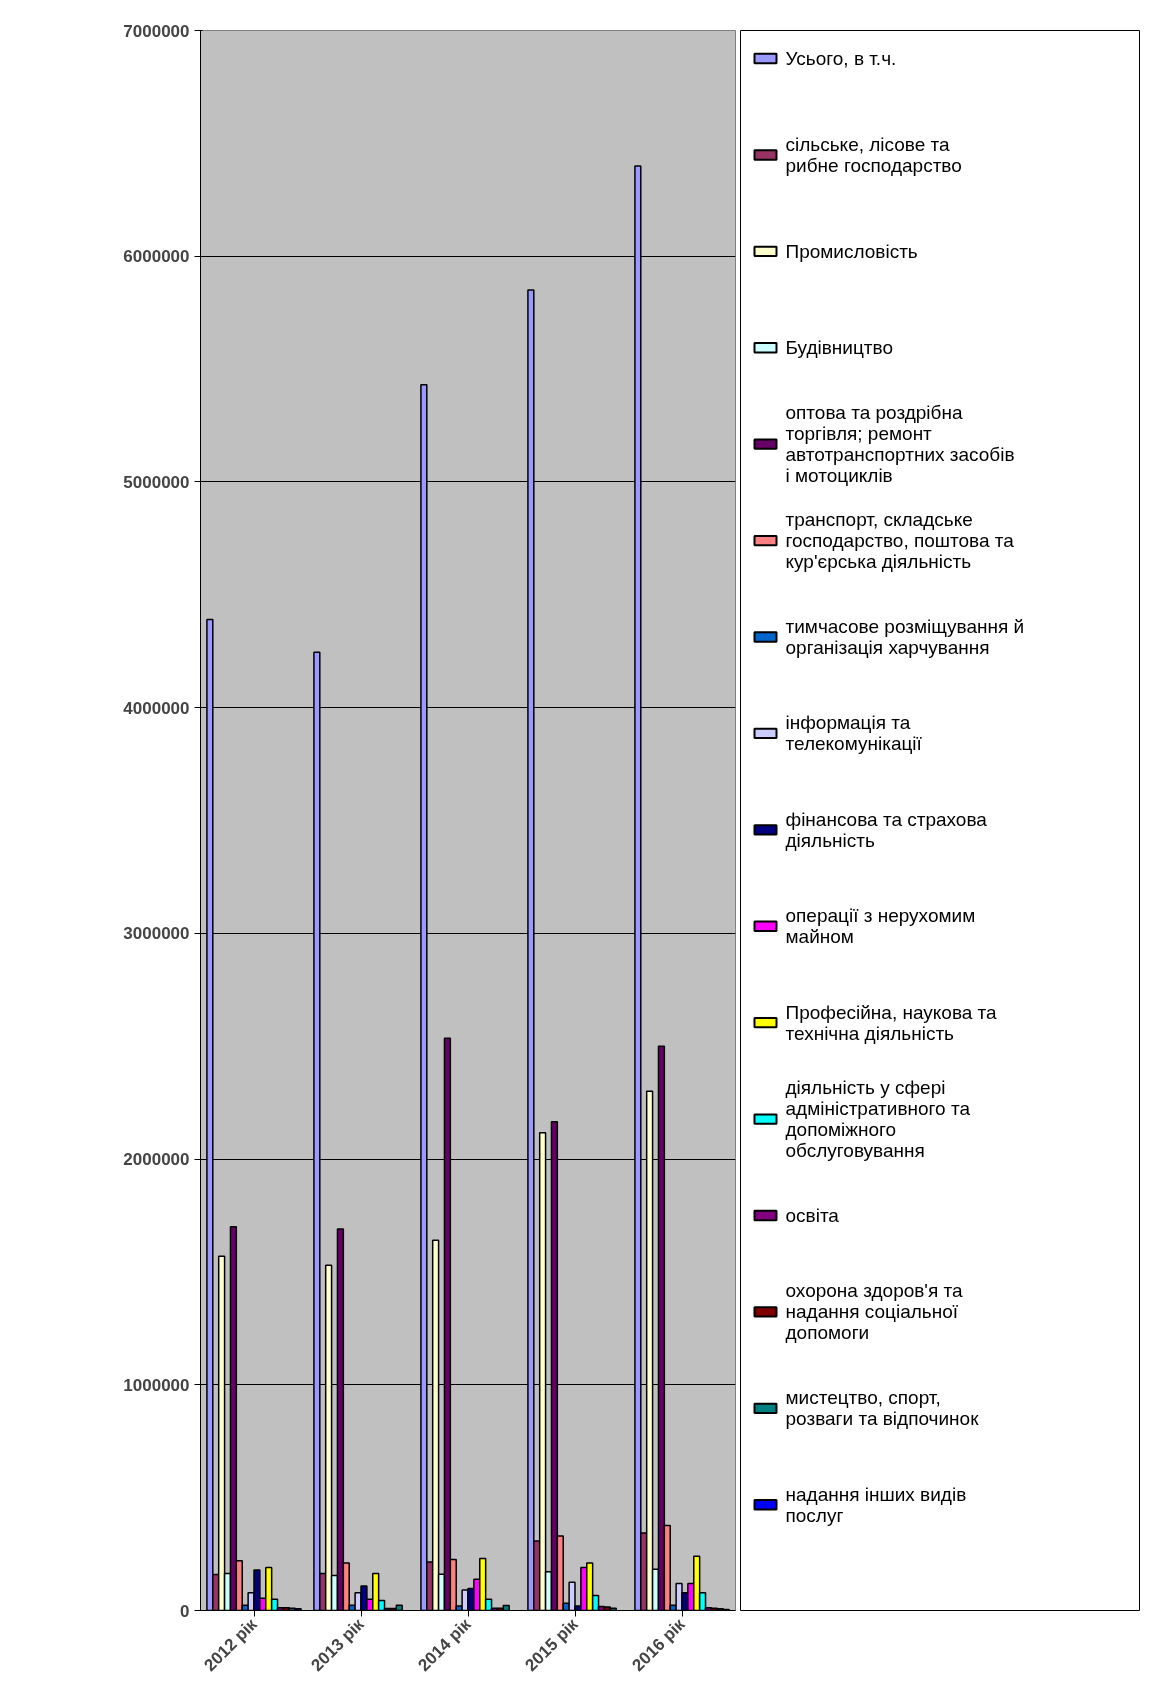 This screenshot has width=1152, height=1700. What do you see at coordinates (878, 1119) in the screenshot?
I see `legend-label: діяльність у сфері адміністративного та допоміжного обслуговування` at bounding box center [878, 1119].